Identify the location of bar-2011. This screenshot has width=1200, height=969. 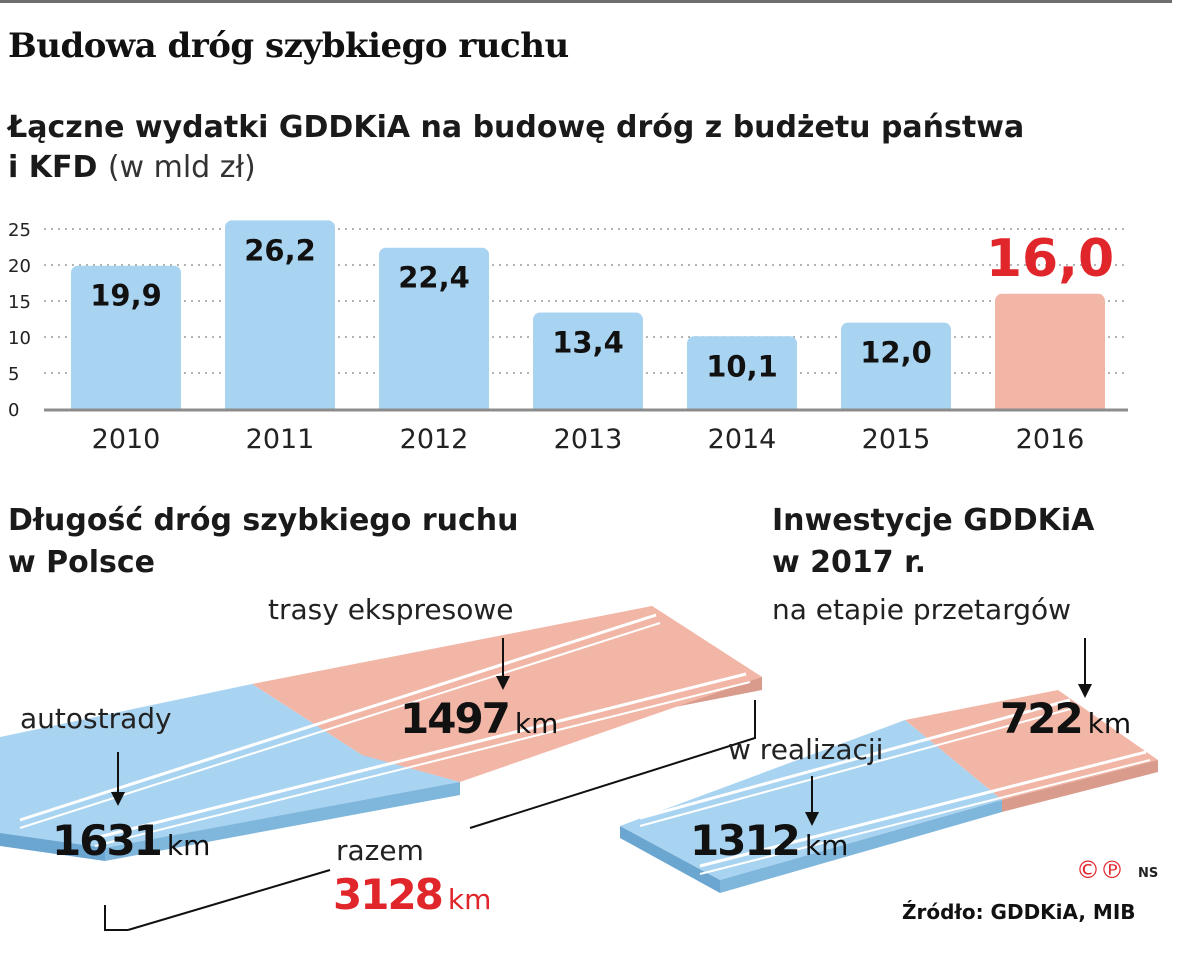
(280, 314).